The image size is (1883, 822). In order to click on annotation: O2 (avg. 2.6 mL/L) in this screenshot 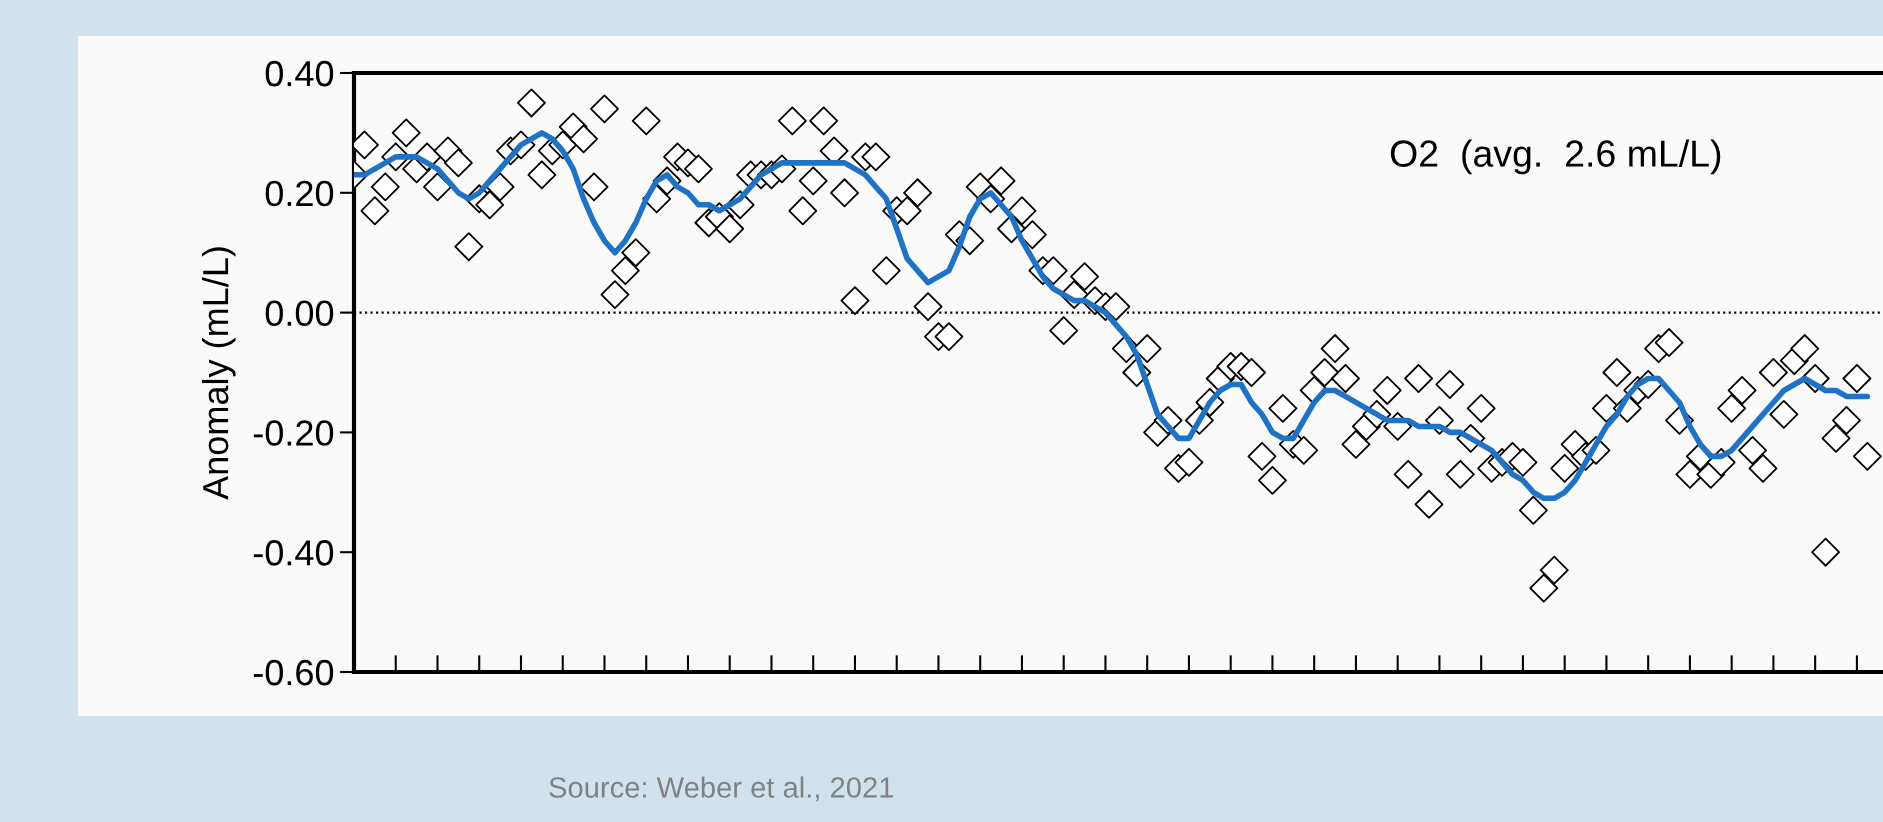, I will do `click(1555, 157)`.